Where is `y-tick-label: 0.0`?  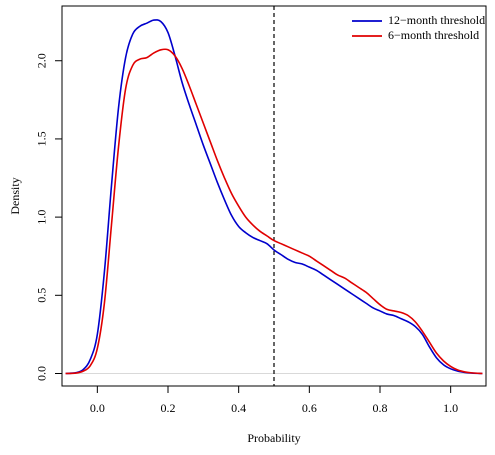
y-tick-label: 0.0 is located at coordinates (42, 373).